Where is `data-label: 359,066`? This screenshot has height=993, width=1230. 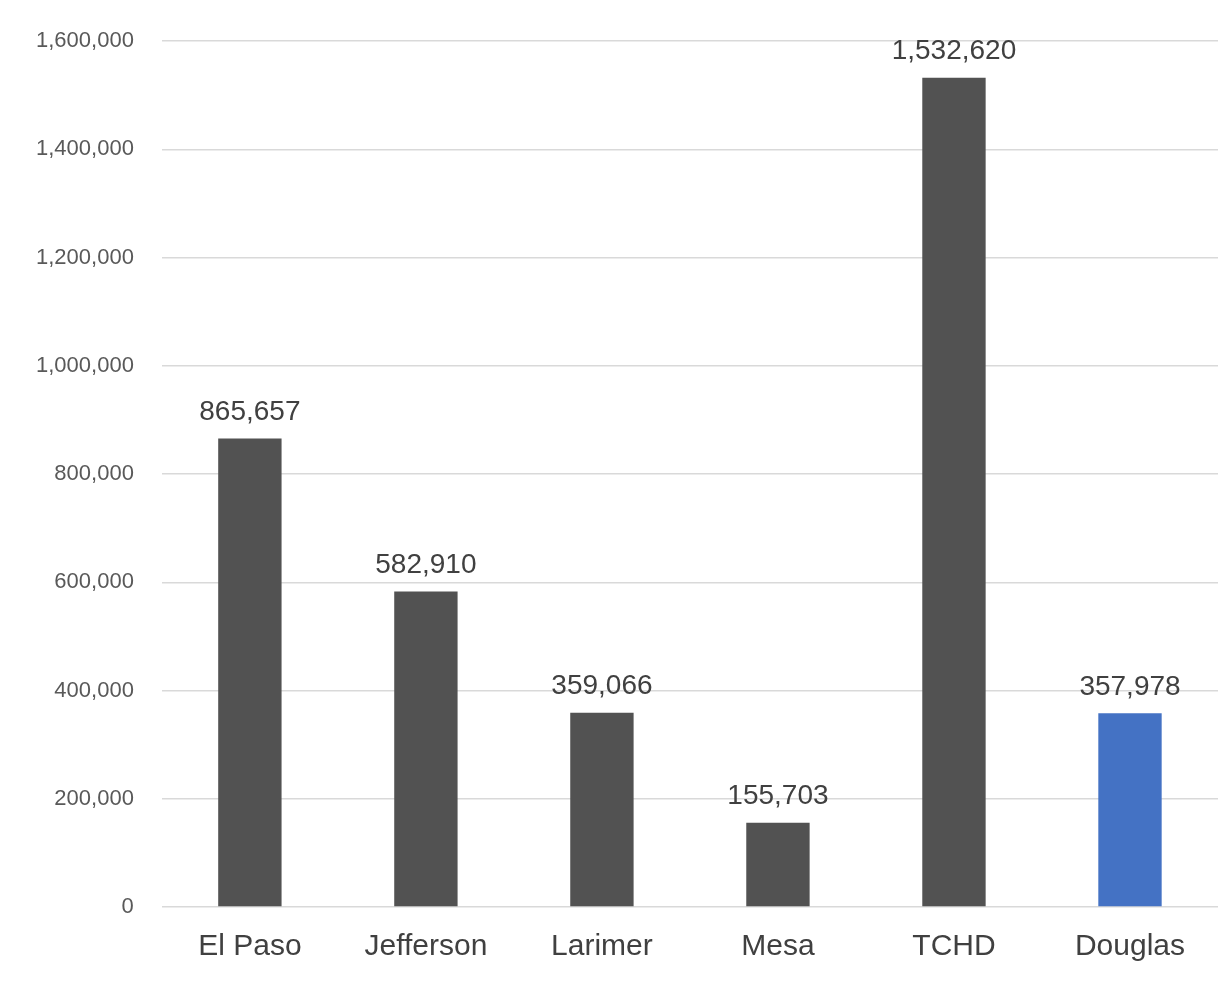 data-label: 359,066 is located at coordinates (602, 685).